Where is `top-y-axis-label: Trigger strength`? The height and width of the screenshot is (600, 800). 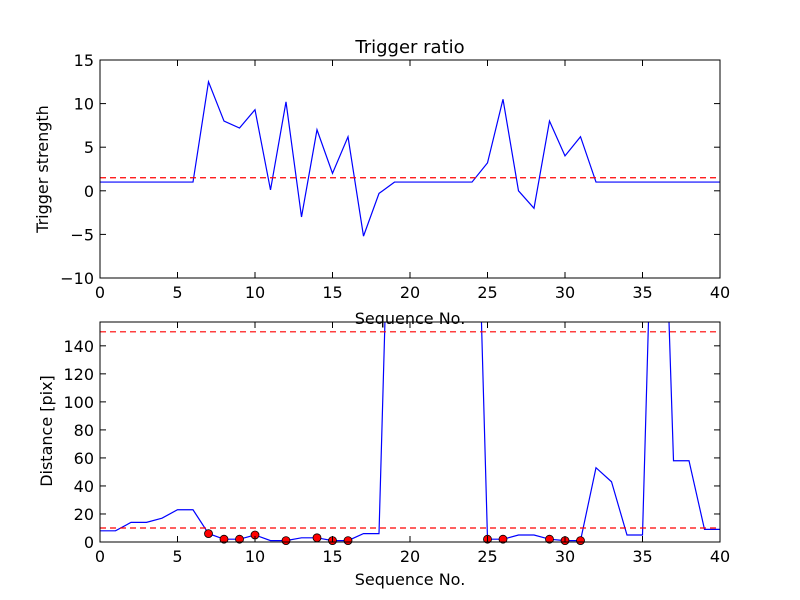
top-y-axis-label: Trigger strength is located at coordinates (42, 169).